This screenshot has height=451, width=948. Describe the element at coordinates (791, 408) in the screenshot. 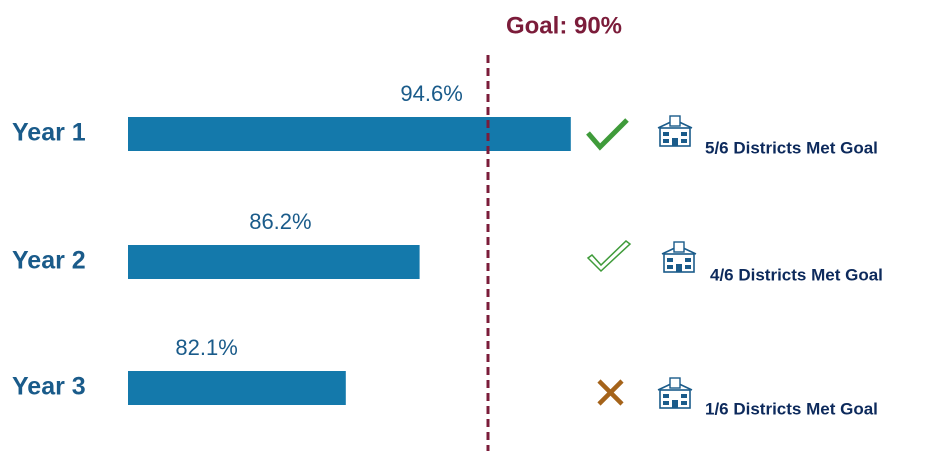

I see `district-note: 1/6 Districts Met Goal` at that location.